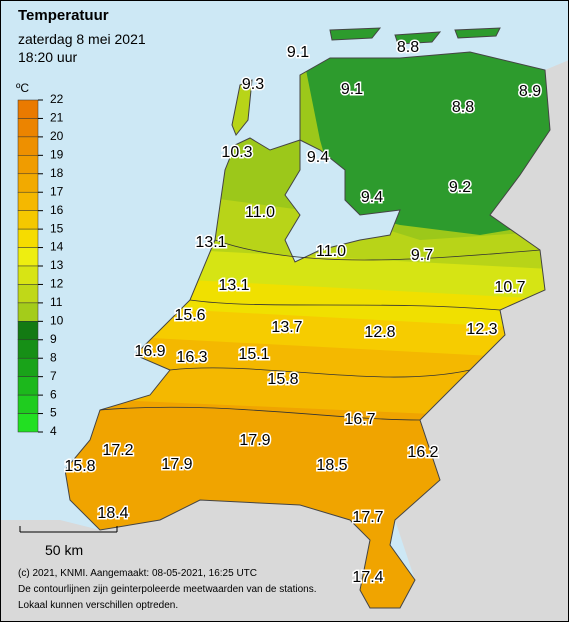 The image size is (569, 622). What do you see at coordinates (422, 452) in the screenshot?
I see `station-value: 16.2` at bounding box center [422, 452].